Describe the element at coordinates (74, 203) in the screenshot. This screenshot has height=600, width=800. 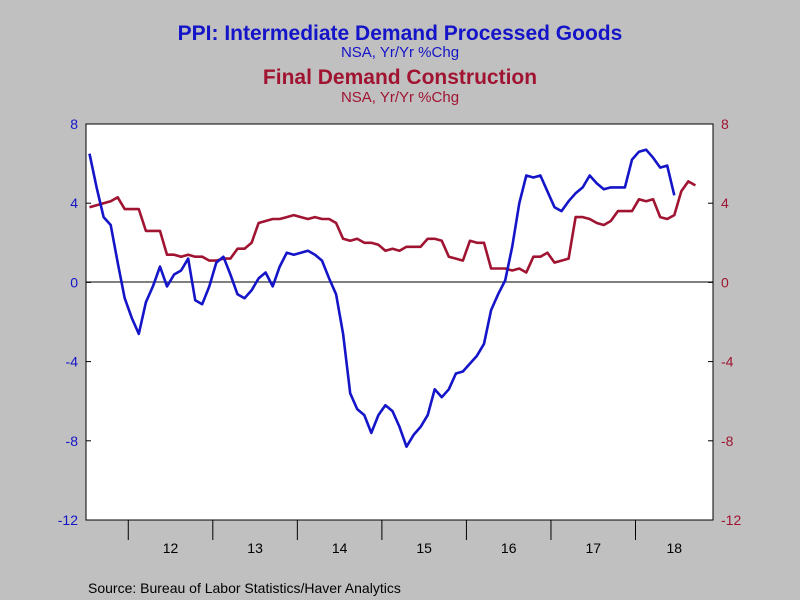
I see `y-left-tick-label: 4` at that location.